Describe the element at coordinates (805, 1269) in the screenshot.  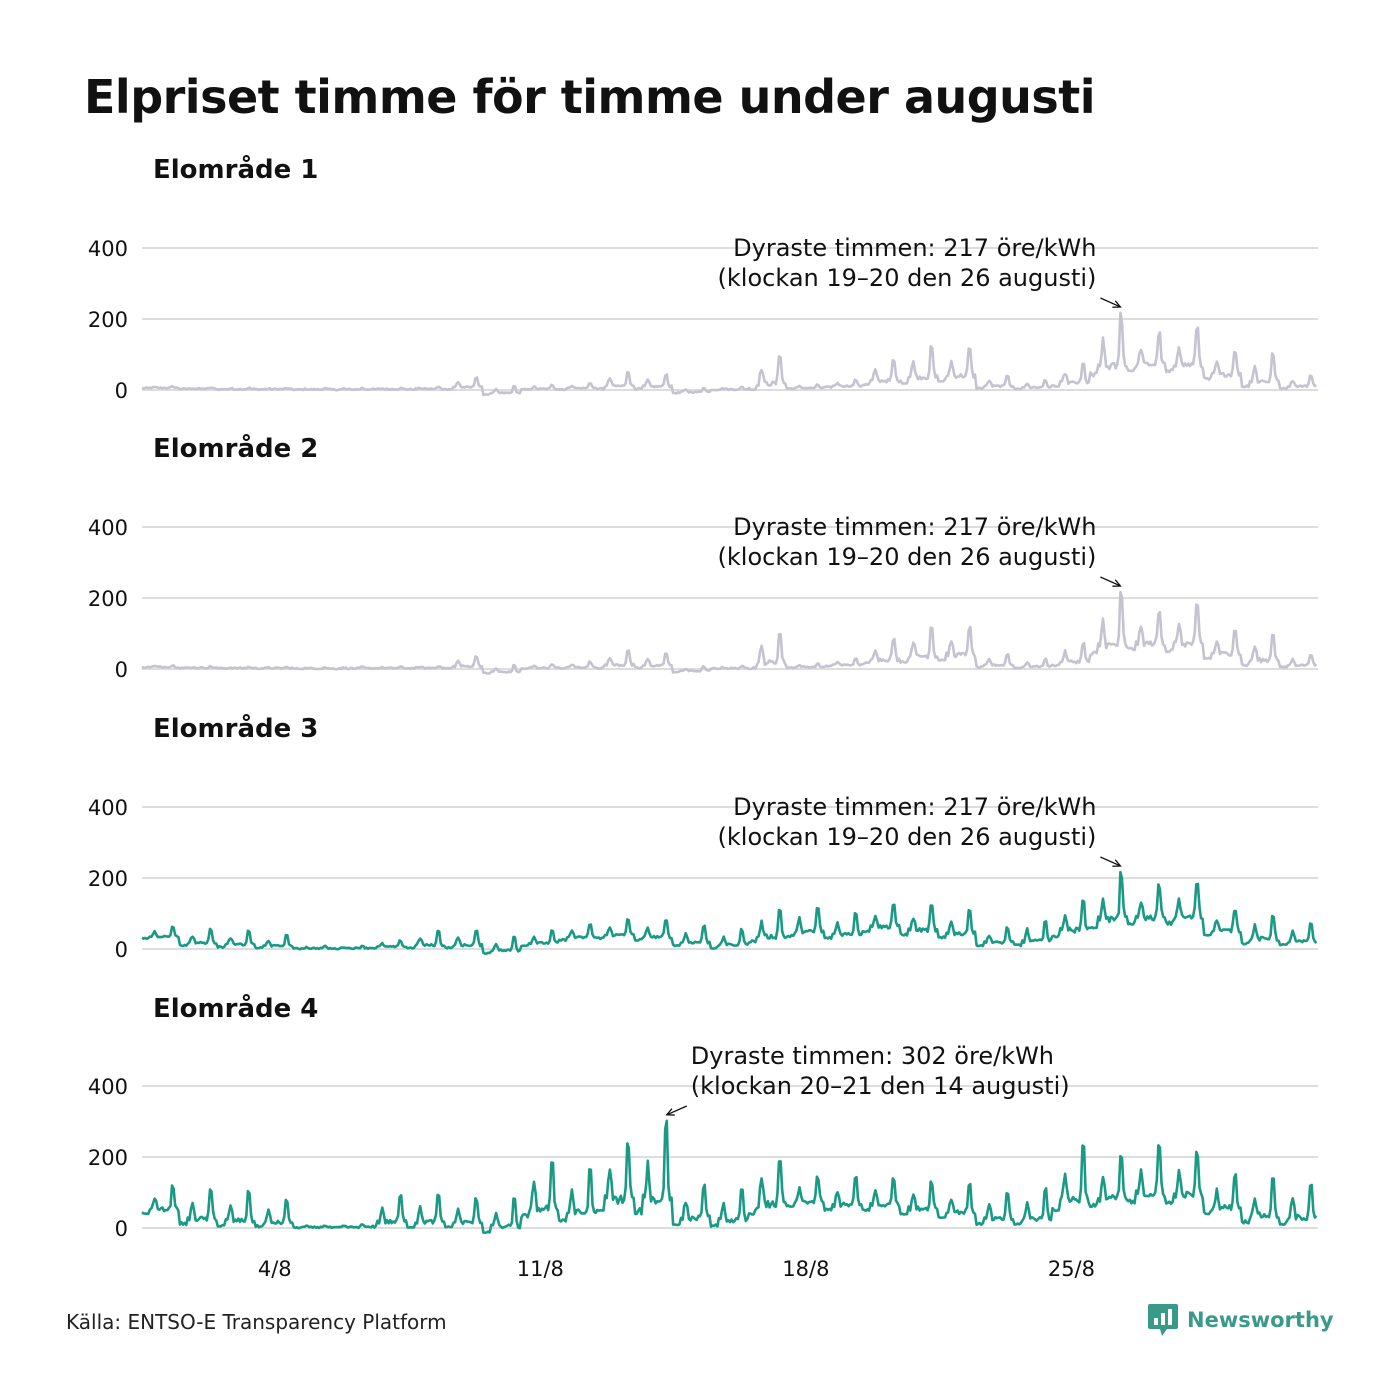
I see `x-tick-label: 18/8` at that location.